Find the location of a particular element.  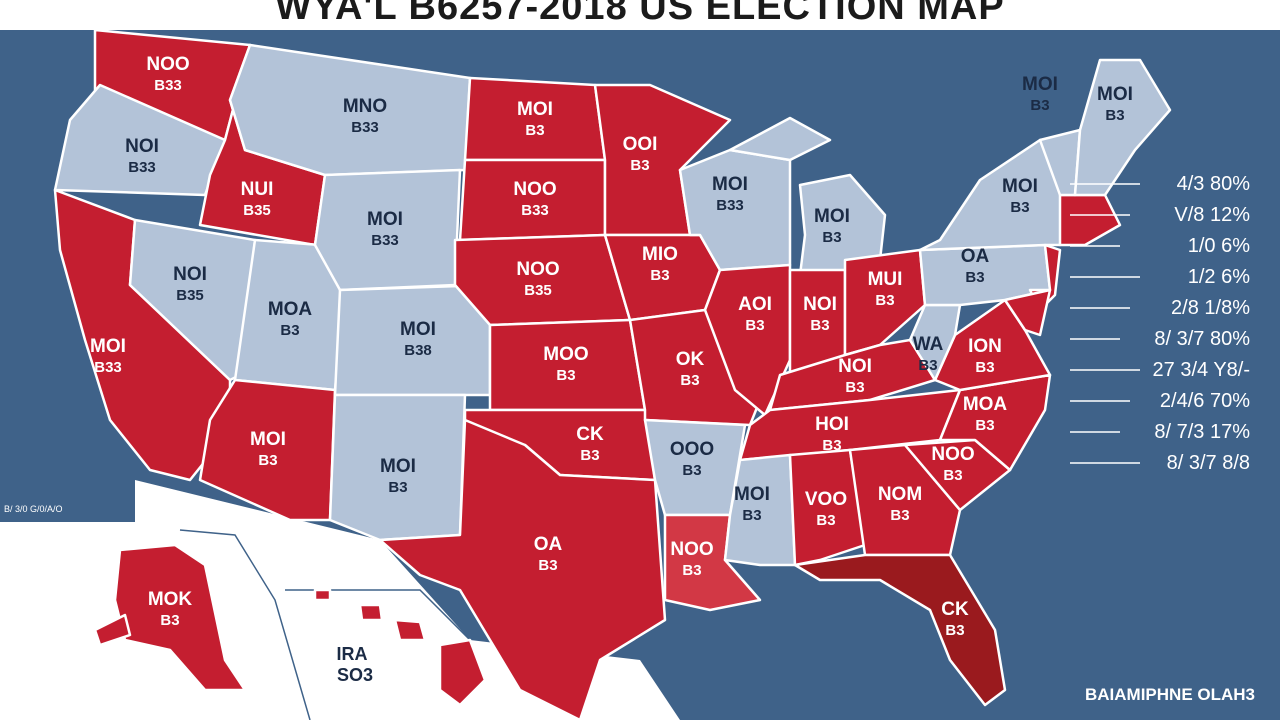

state-label-KY-code: NOI is located at coordinates (855, 366).